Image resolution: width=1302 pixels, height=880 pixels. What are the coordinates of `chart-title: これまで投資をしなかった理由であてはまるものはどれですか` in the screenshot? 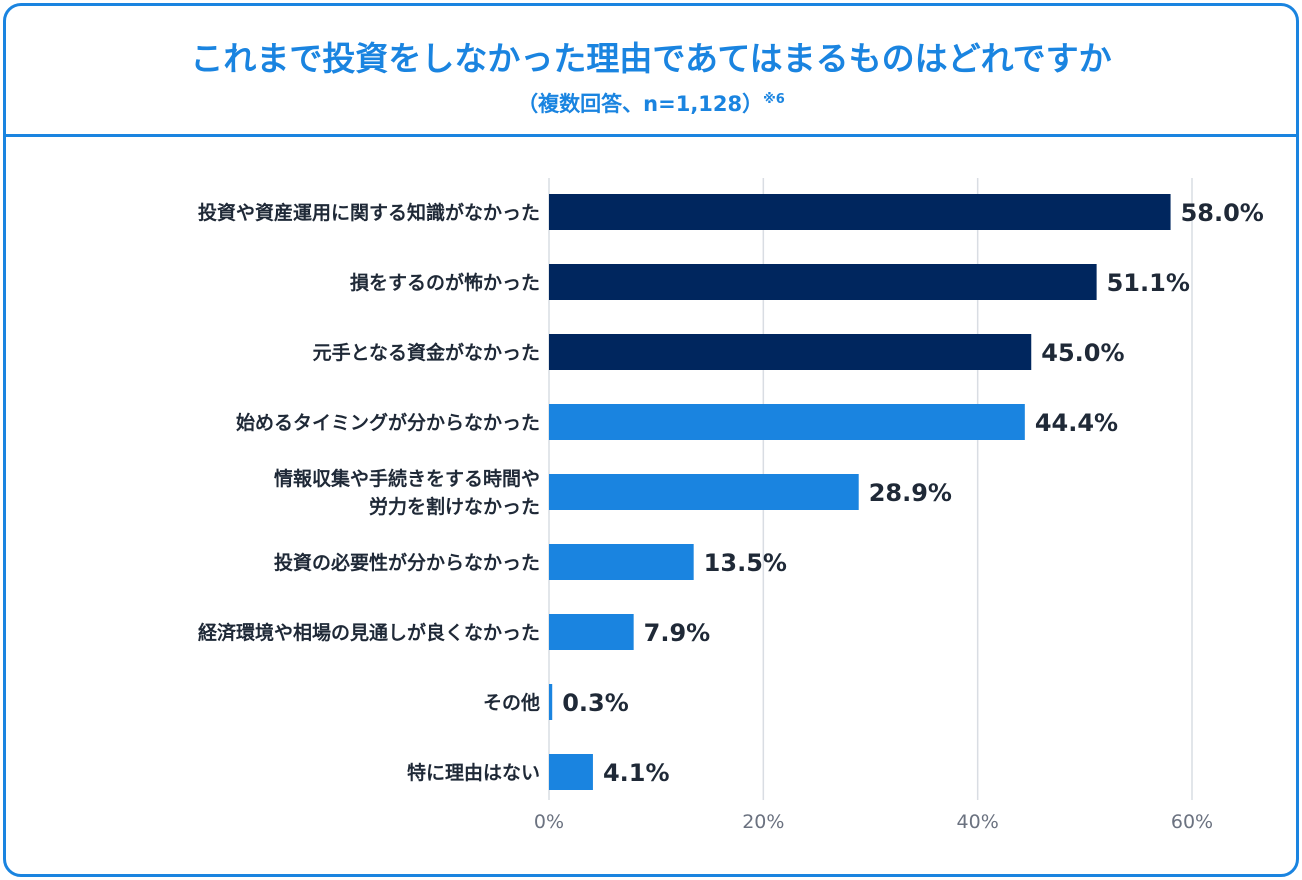 It's located at (651, 58).